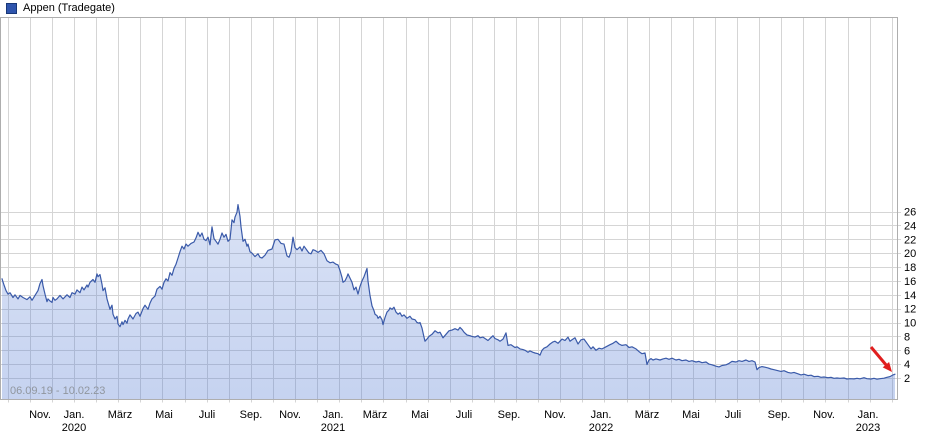 This screenshot has height=438, width=930. I want to click on y-tick-label: 2, so click(907, 379).